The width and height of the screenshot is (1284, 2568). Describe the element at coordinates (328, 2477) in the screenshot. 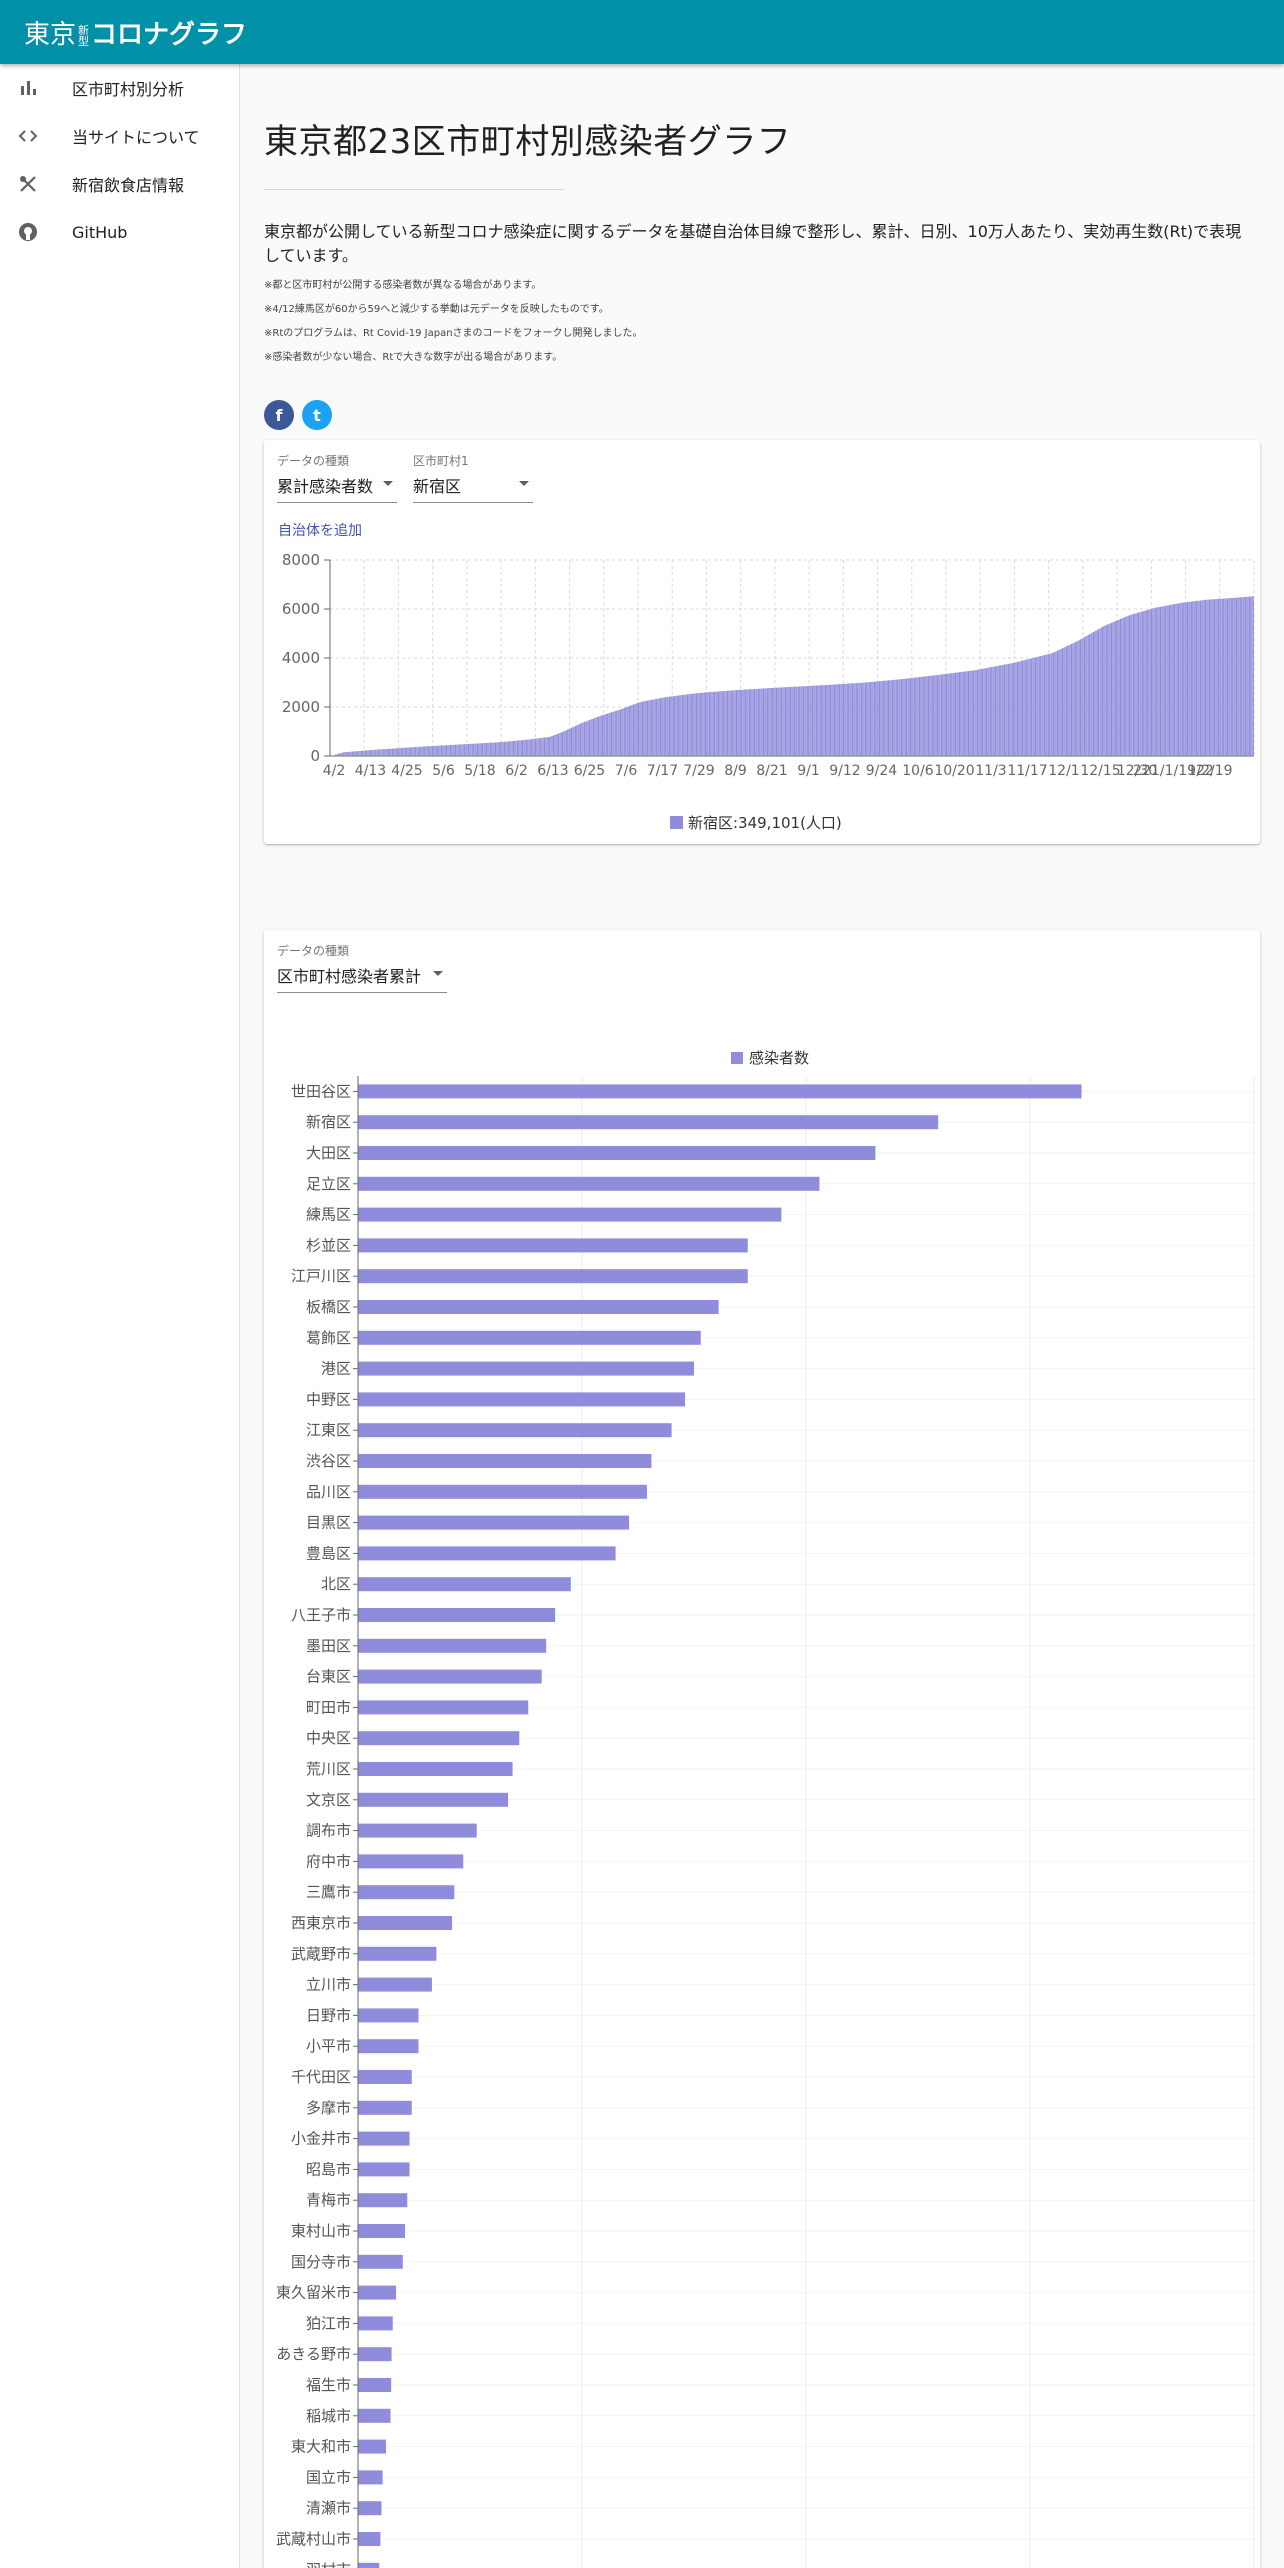

I see `category-label: 国立市` at that location.